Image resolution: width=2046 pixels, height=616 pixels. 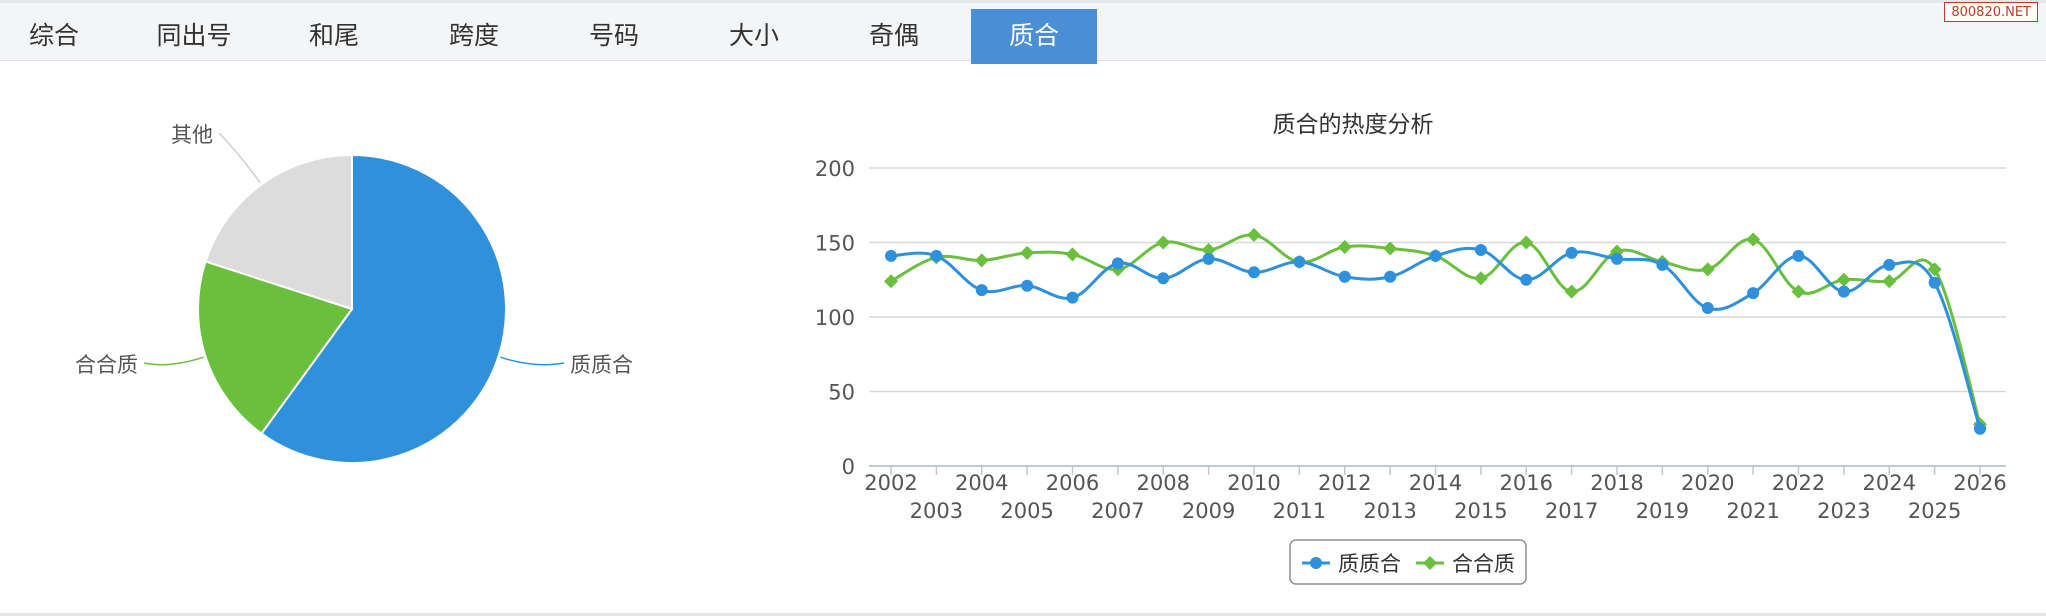 I want to click on y-tick-label: 200, so click(x=835, y=169).